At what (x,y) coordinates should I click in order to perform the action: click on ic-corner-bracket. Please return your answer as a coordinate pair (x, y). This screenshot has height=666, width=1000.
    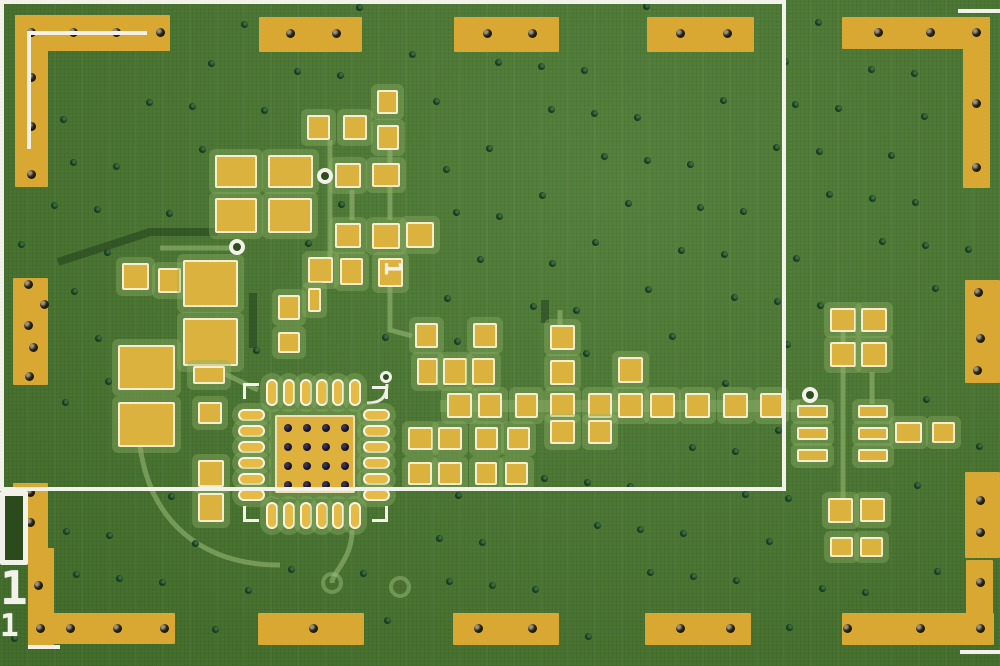
    Looking at the image, I should click on (251, 391).